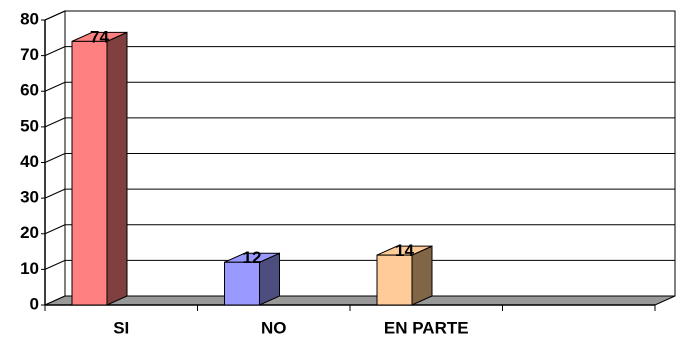 Image resolution: width=677 pixels, height=346 pixels. What do you see at coordinates (252, 257) in the screenshot?
I see `value-label: 12` at bounding box center [252, 257].